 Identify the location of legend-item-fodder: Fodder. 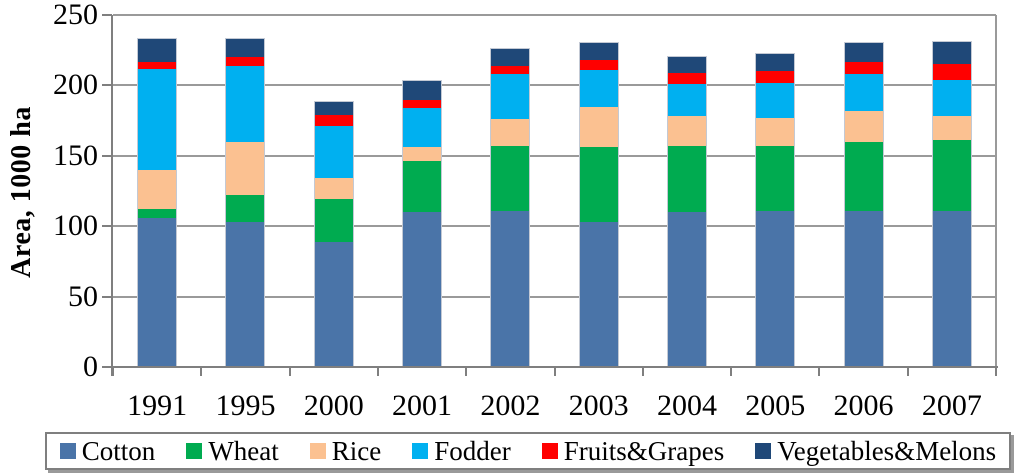
(461, 451).